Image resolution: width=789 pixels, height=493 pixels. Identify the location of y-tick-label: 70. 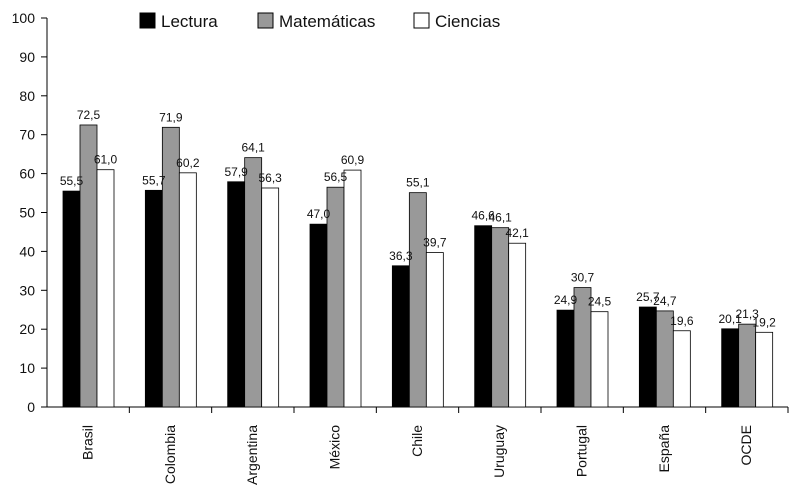
(27, 135).